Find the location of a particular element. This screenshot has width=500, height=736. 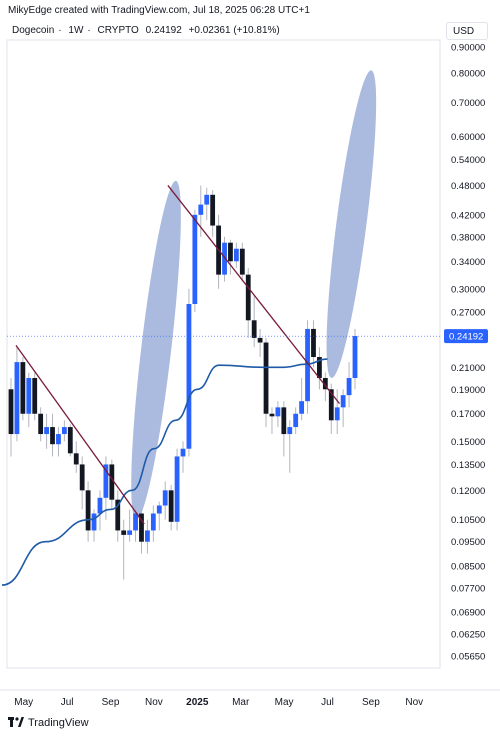

price-tick-label: 0.13500 is located at coordinates (468, 465).